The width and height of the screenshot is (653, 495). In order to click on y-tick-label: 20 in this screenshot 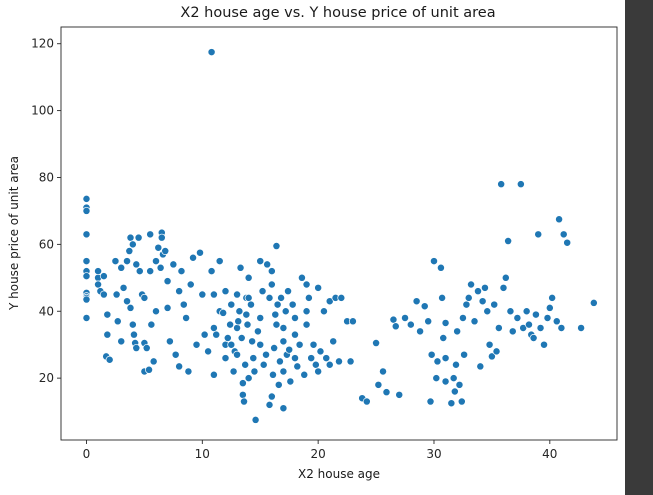, I will do `click(46, 378)`.